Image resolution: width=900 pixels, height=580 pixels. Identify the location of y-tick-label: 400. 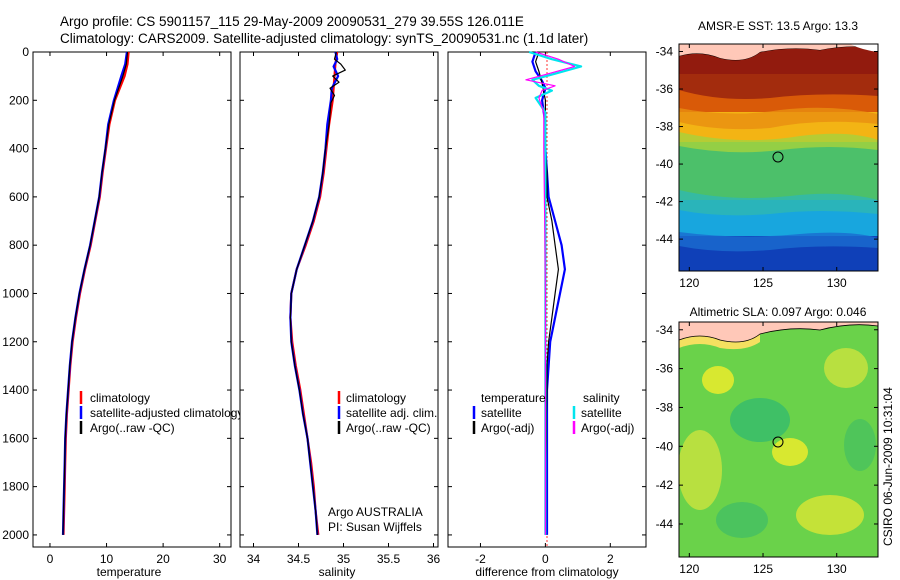
(19, 149).